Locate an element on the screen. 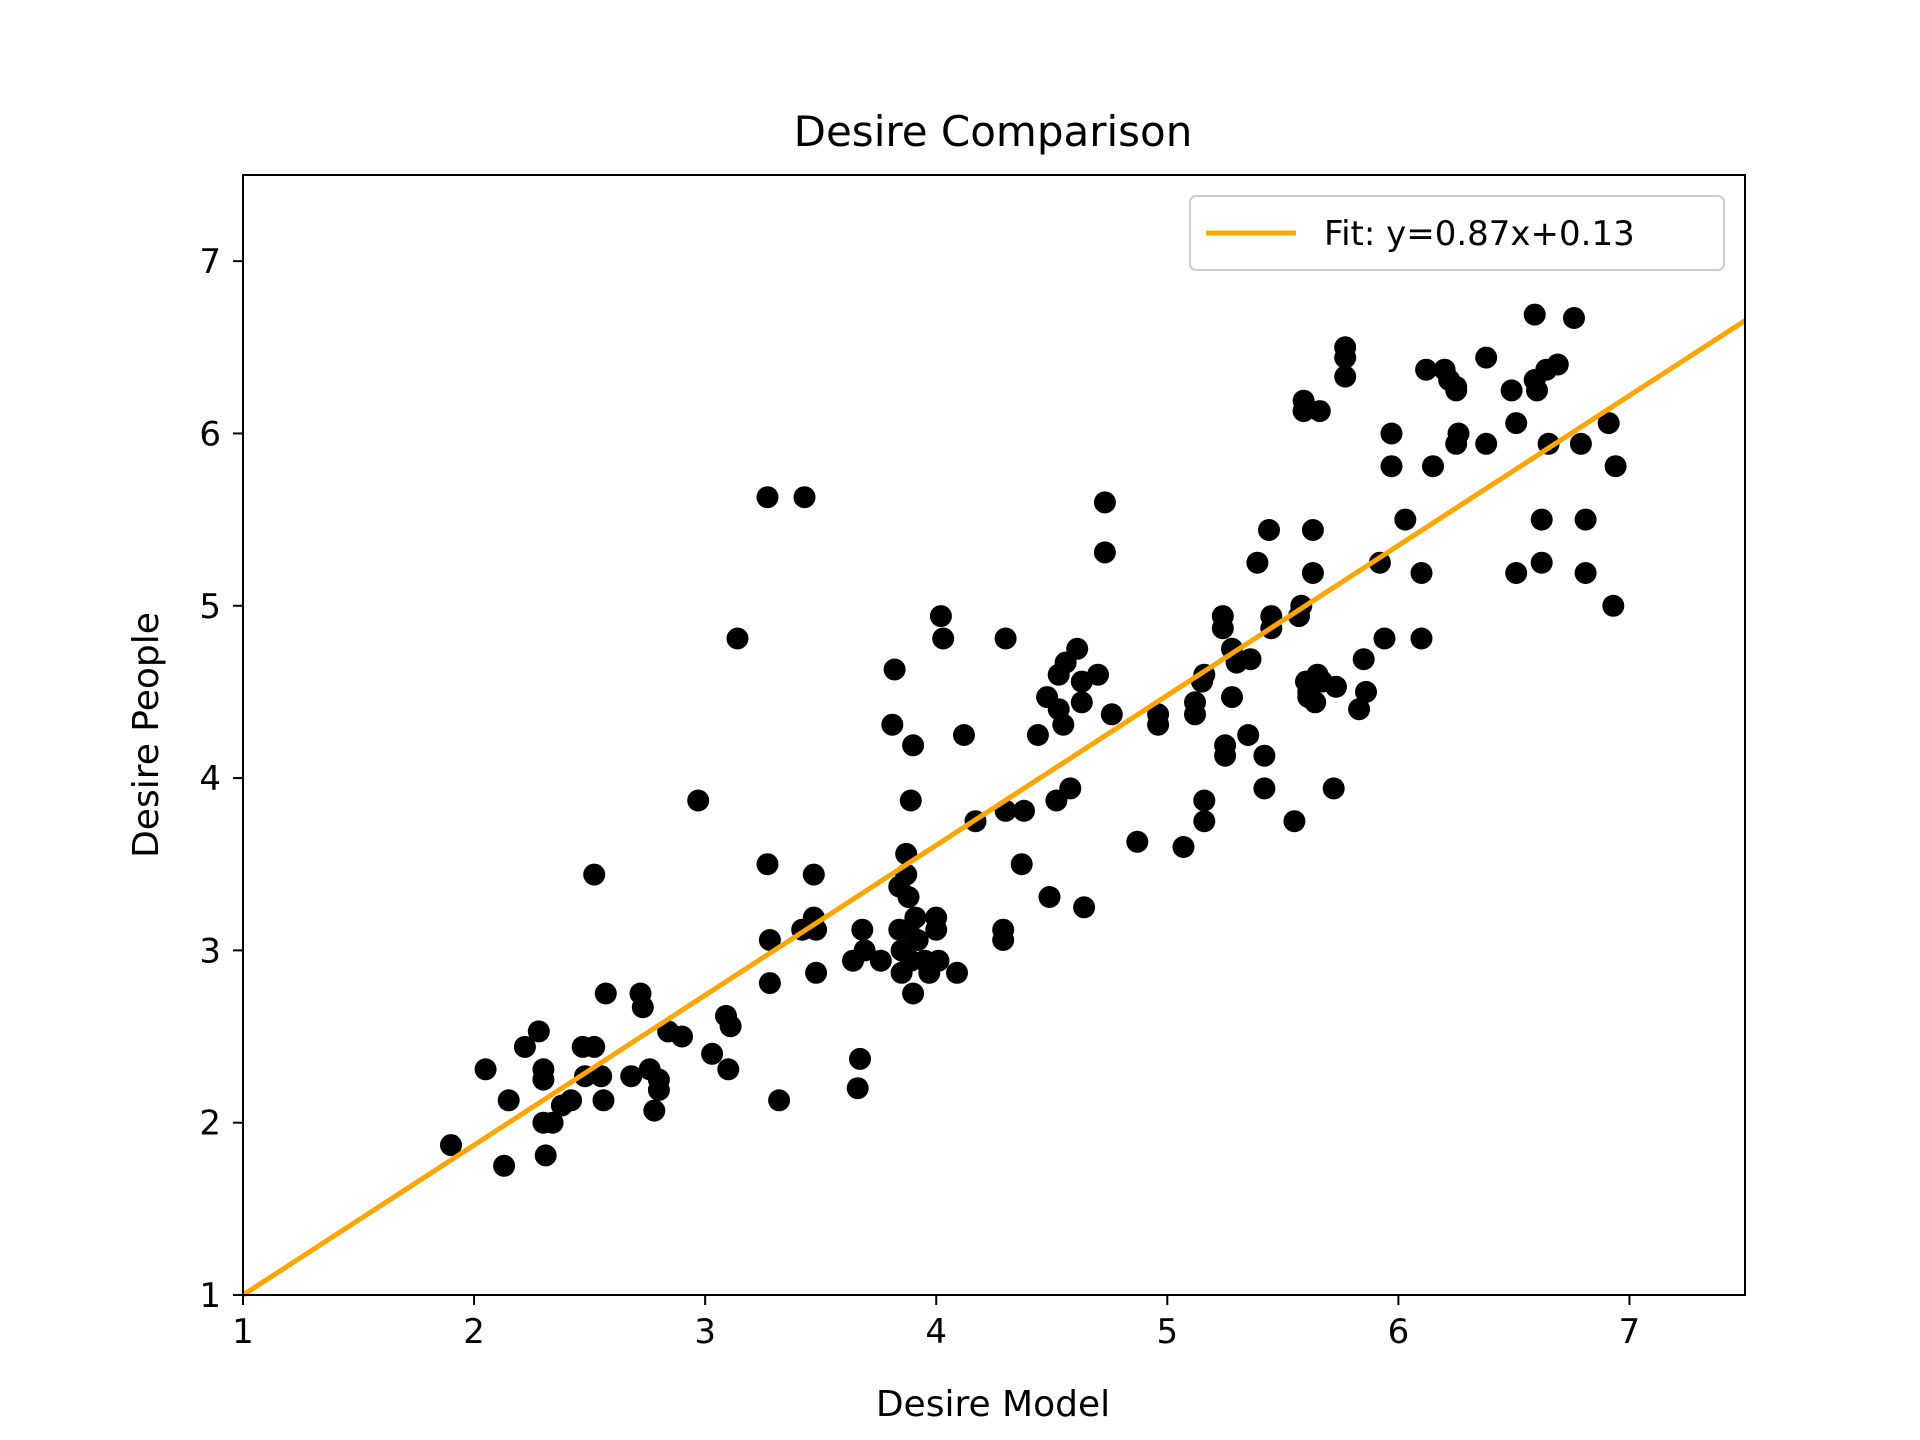  legend: Fit: y=0.87x+0.13 is located at coordinates (1457, 233).